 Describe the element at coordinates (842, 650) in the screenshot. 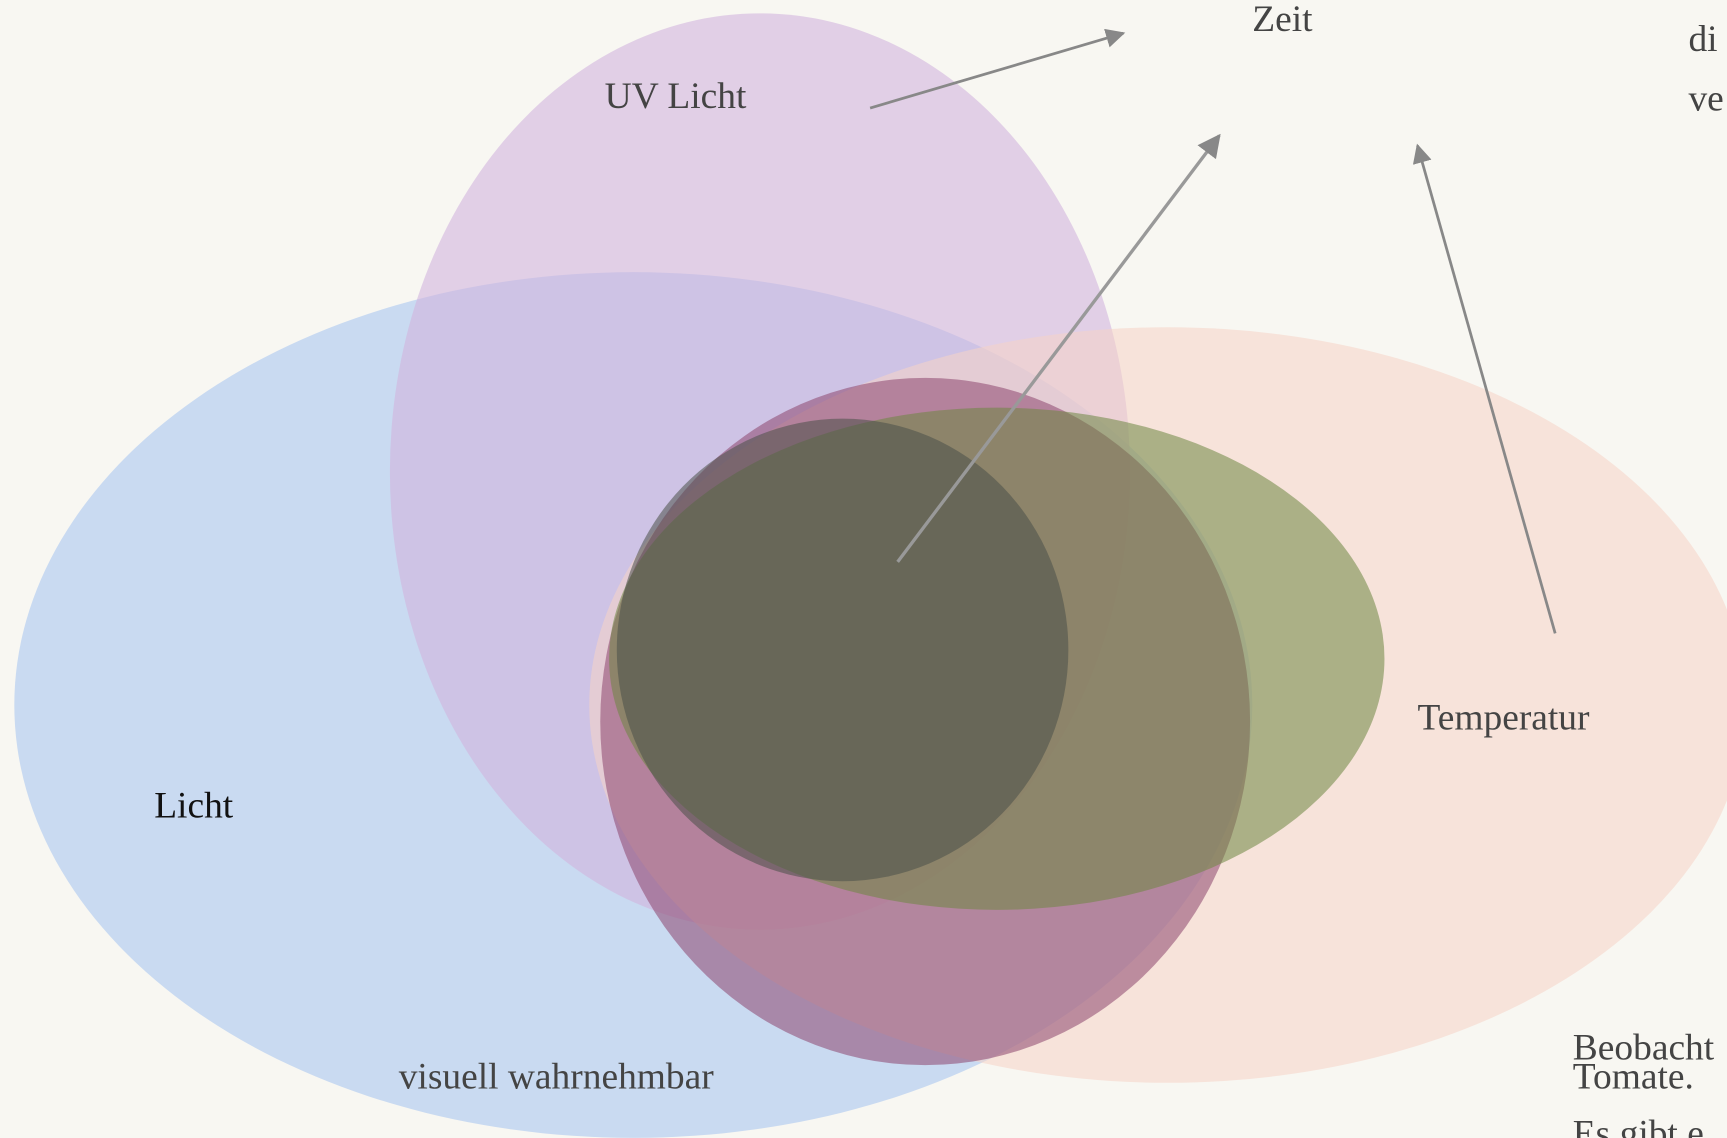

I see `core-circle` at that location.